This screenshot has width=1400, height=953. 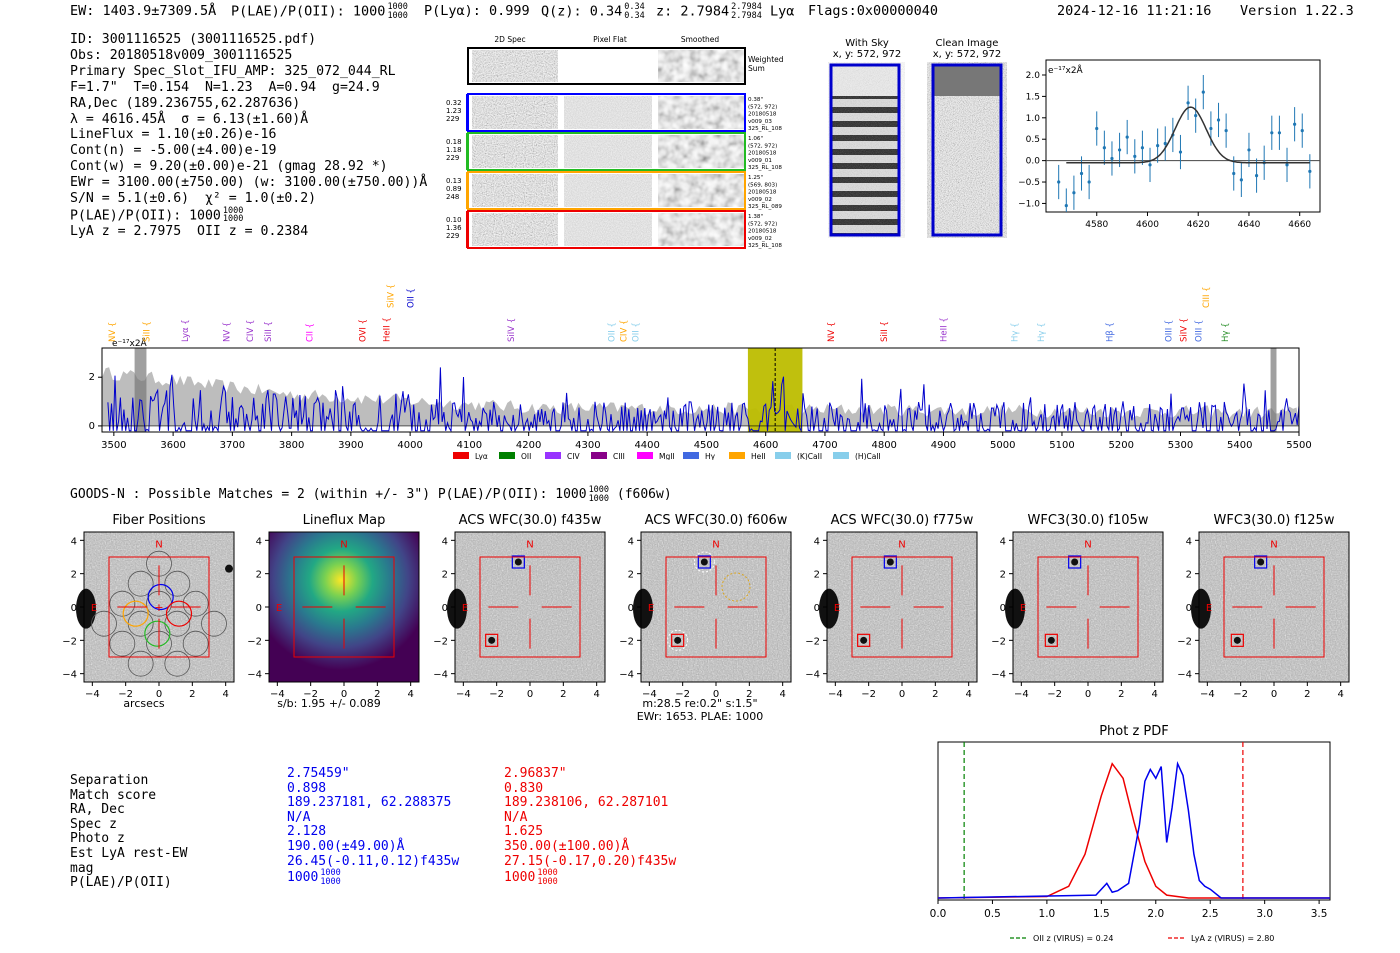 What do you see at coordinates (649, 693) in the screenshot?
I see `stamp-xtick-label: −4` at bounding box center [649, 693].